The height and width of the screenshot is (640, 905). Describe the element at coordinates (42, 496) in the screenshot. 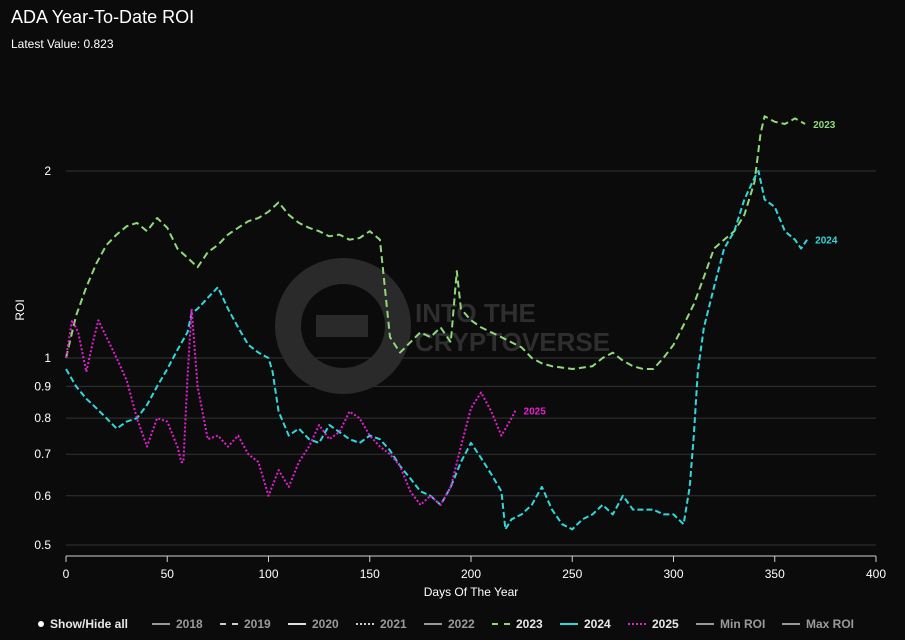

I see `y-tick-label: 0.6` at that location.